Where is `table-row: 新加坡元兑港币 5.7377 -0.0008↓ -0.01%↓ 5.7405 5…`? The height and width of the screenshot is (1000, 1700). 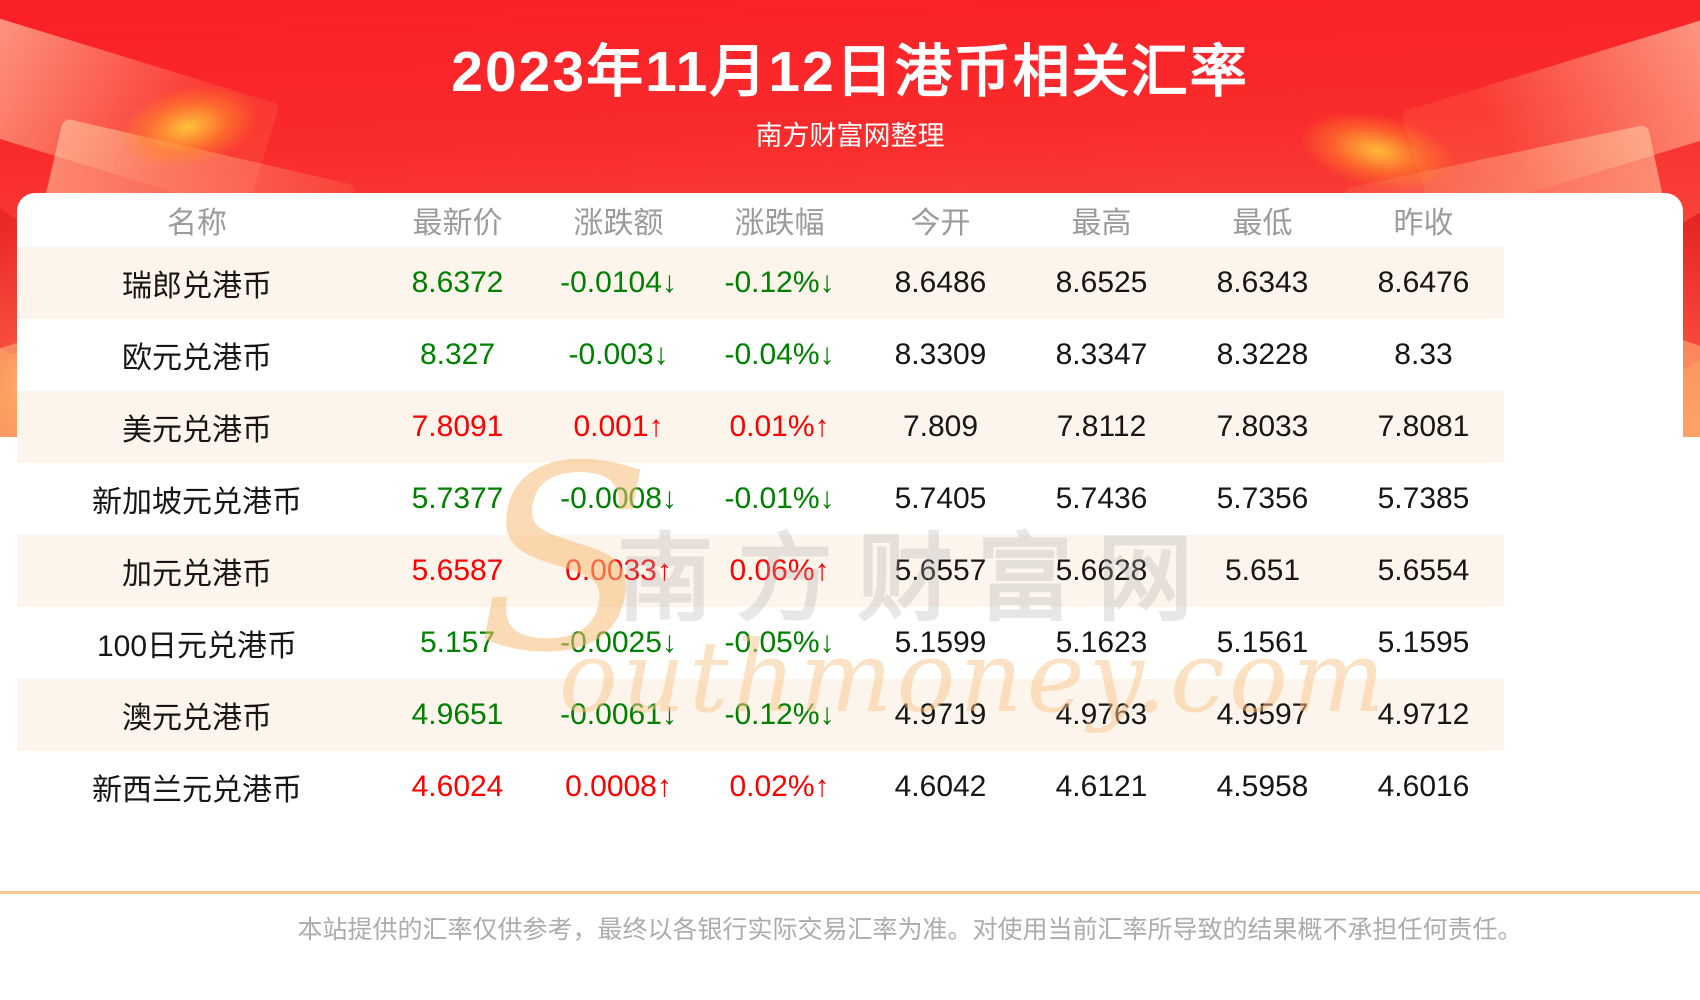
table-row: 新加坡元兑港币 5.7377 -0.0008↓ -0.01%↓ 5.7405 5… is located at coordinates (760, 499).